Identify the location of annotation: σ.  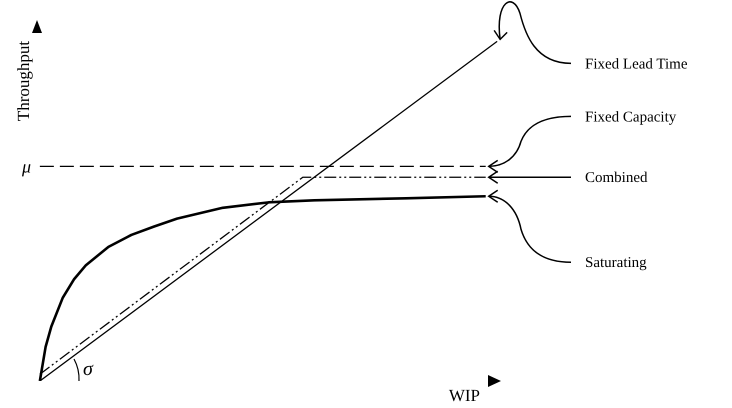
(88, 369).